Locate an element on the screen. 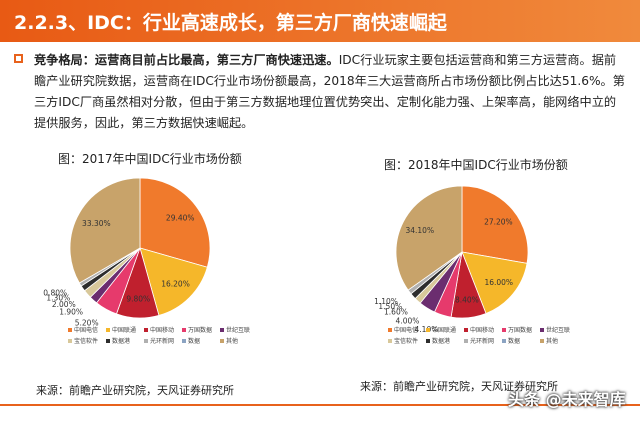  source-right: 来源：前瞻产业研究院，天风证券研究所 is located at coordinates (459, 386).